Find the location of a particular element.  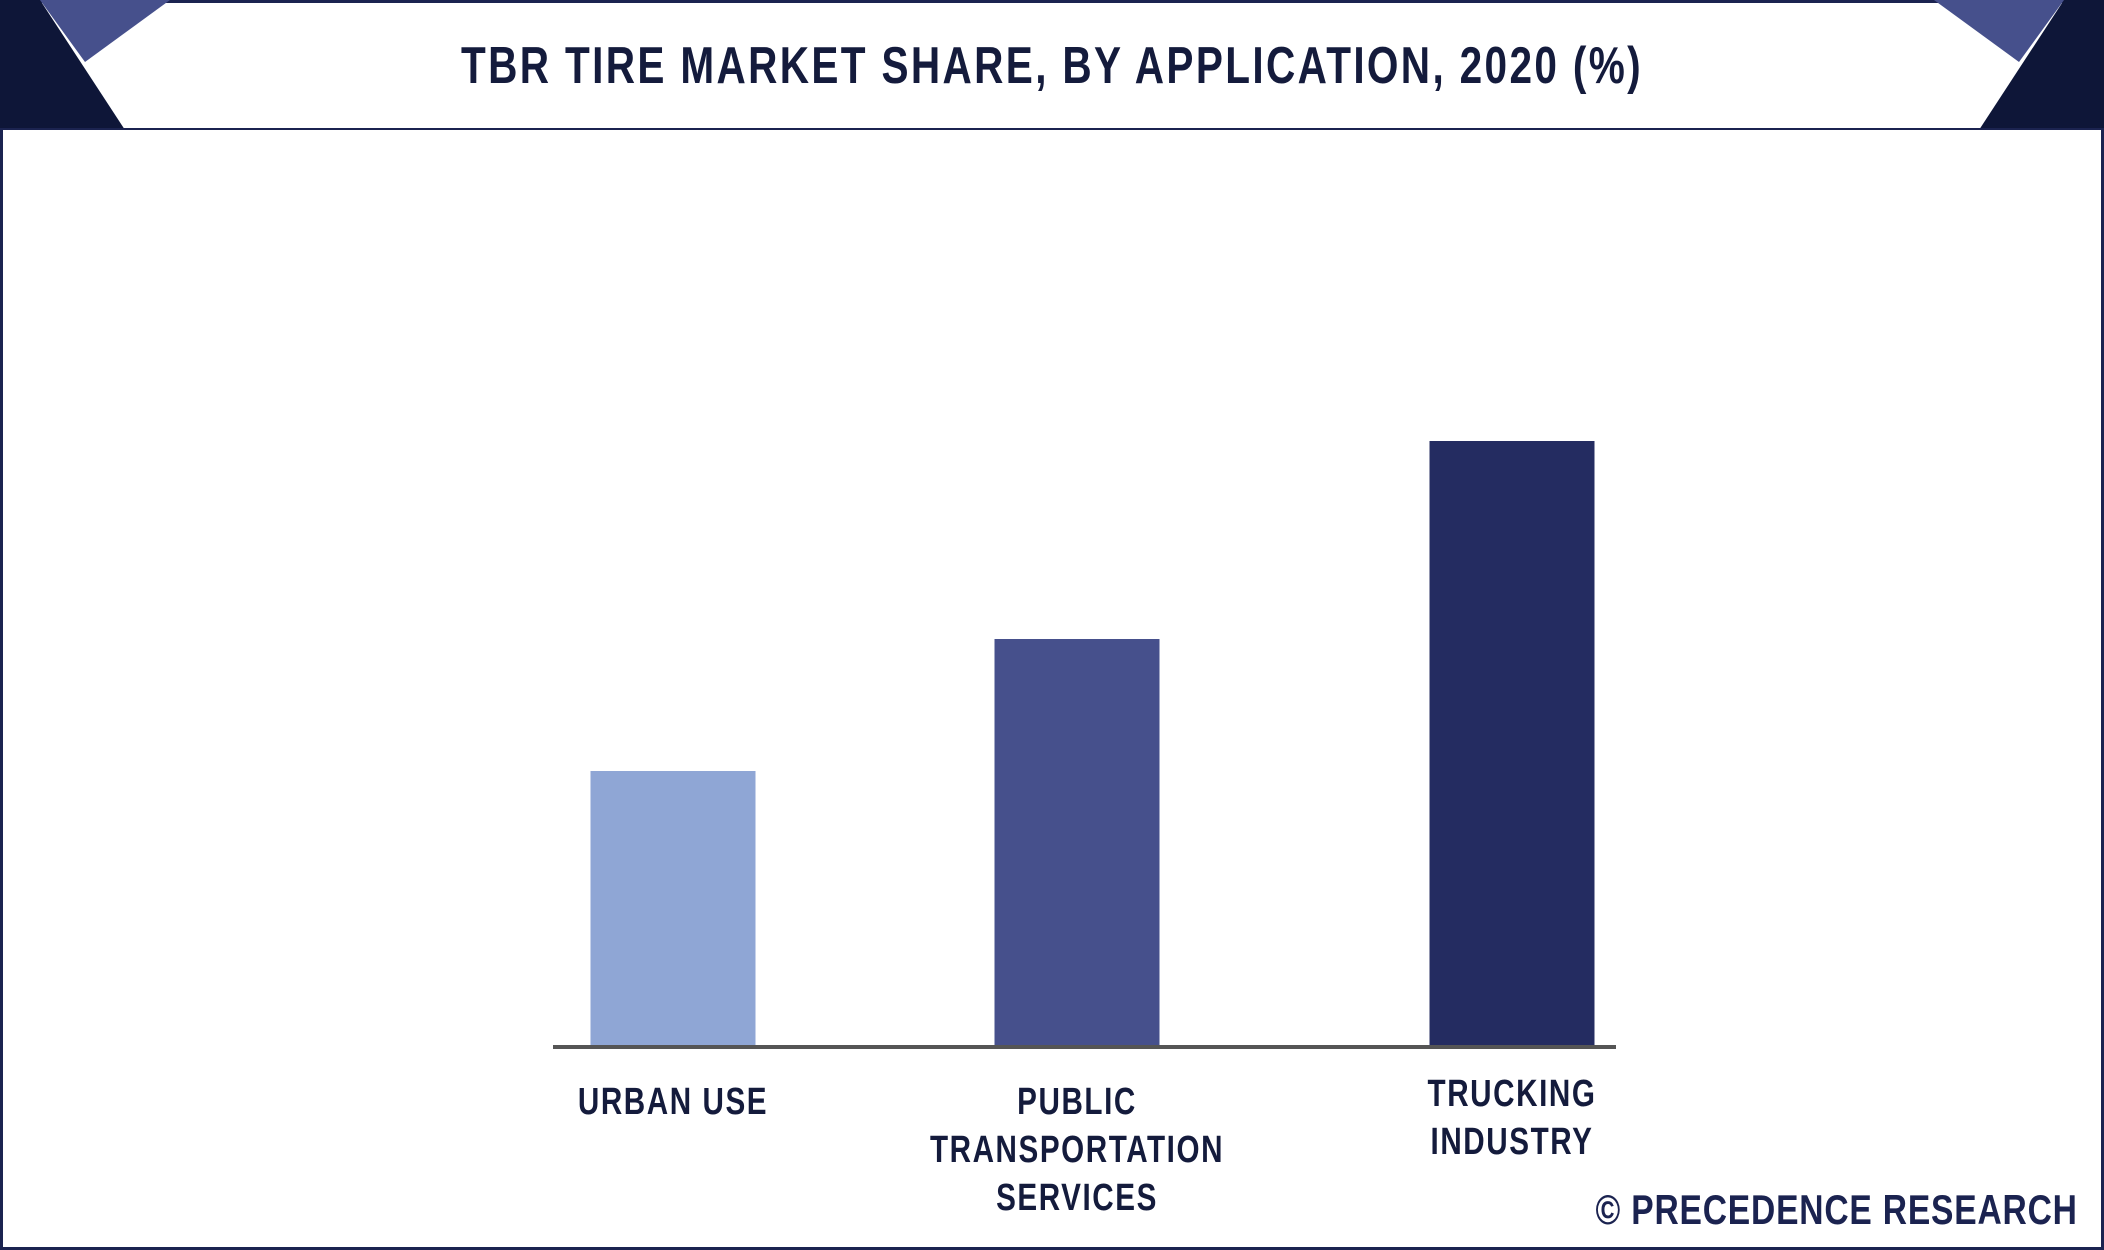

header-band is located at coordinates (1052, 65).